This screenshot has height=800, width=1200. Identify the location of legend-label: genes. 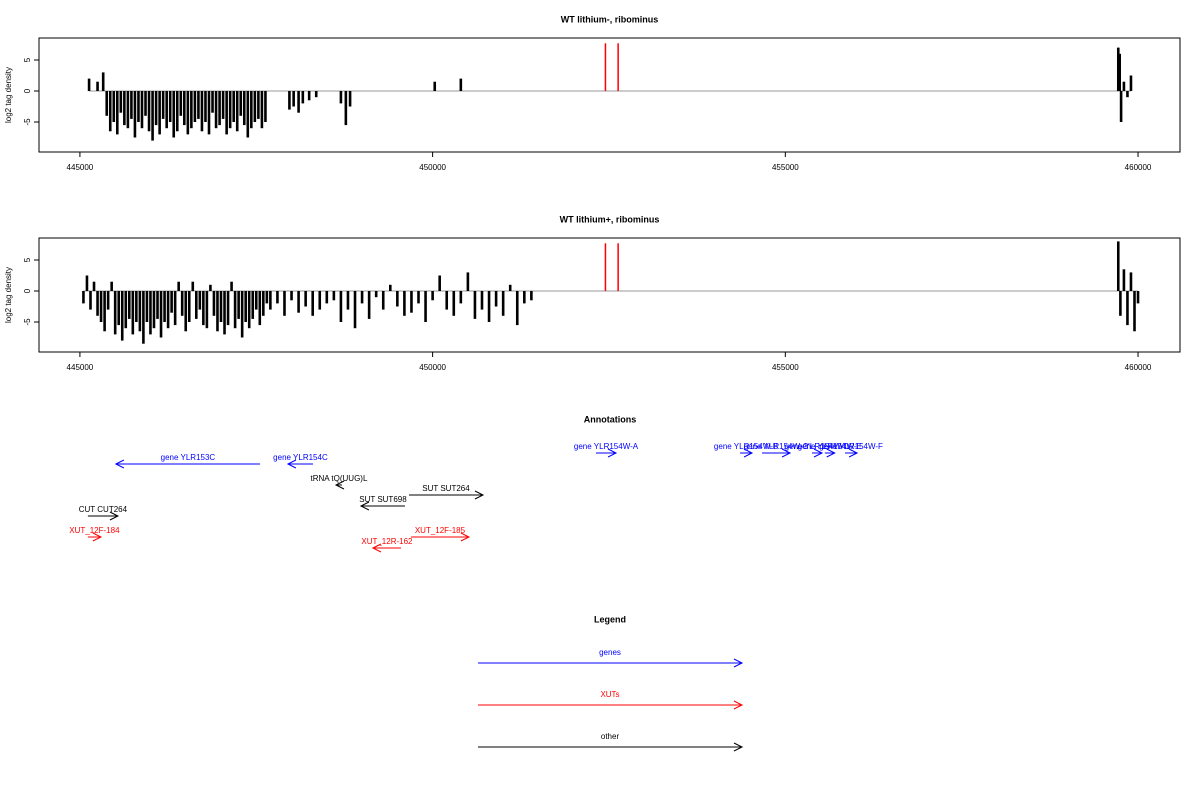
(610, 652).